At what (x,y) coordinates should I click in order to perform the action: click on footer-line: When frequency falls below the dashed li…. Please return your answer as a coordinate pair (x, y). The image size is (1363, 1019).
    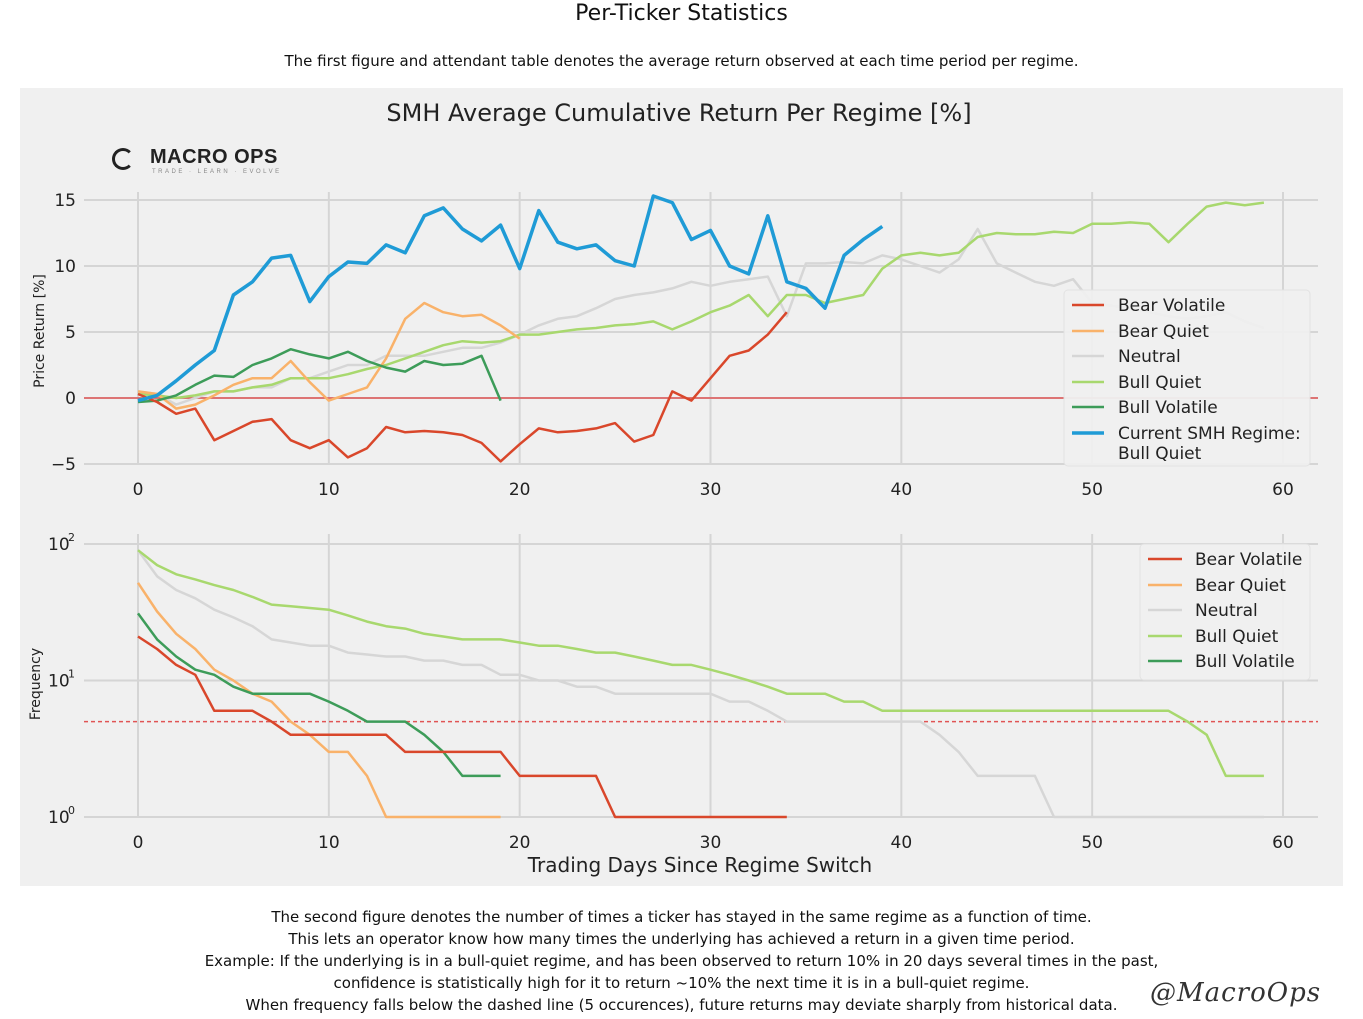
    Looking at the image, I should click on (681, 1005).